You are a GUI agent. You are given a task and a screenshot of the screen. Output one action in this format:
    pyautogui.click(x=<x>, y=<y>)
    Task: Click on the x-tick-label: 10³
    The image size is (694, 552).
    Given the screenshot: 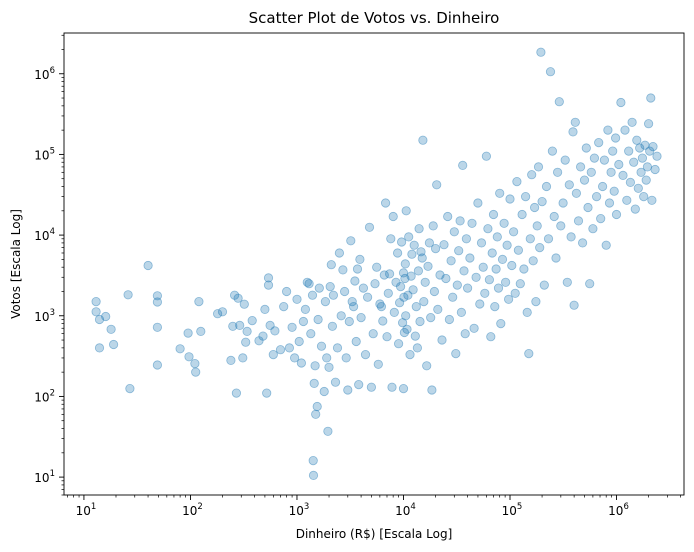 What is the action you would take?
    pyautogui.click(x=299, y=510)
    